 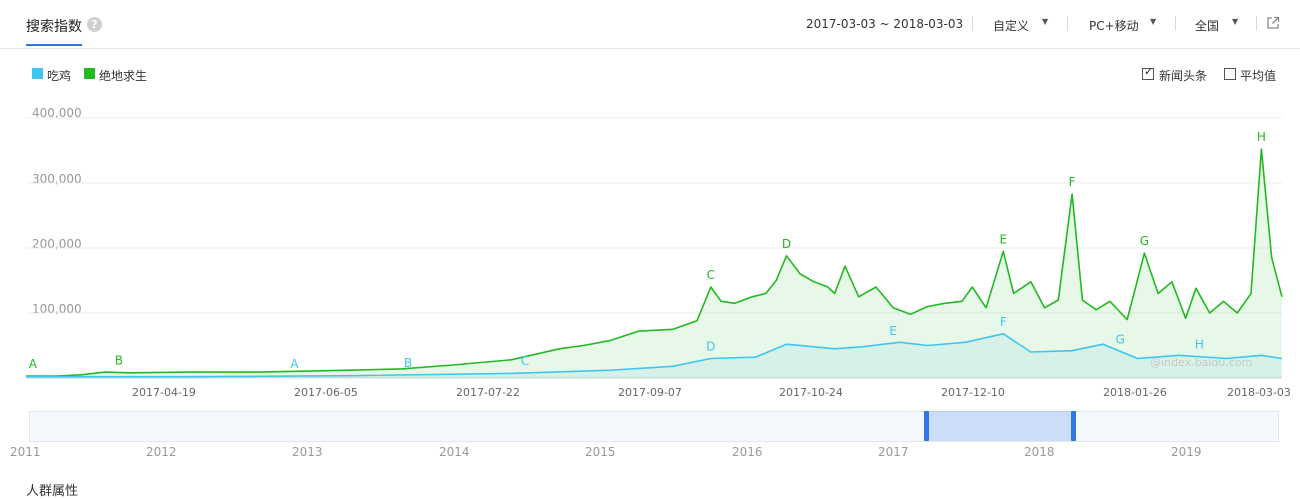 What do you see at coordinates (1201, 362) in the screenshot?
I see `watermark: @index.baidu.com` at bounding box center [1201, 362].